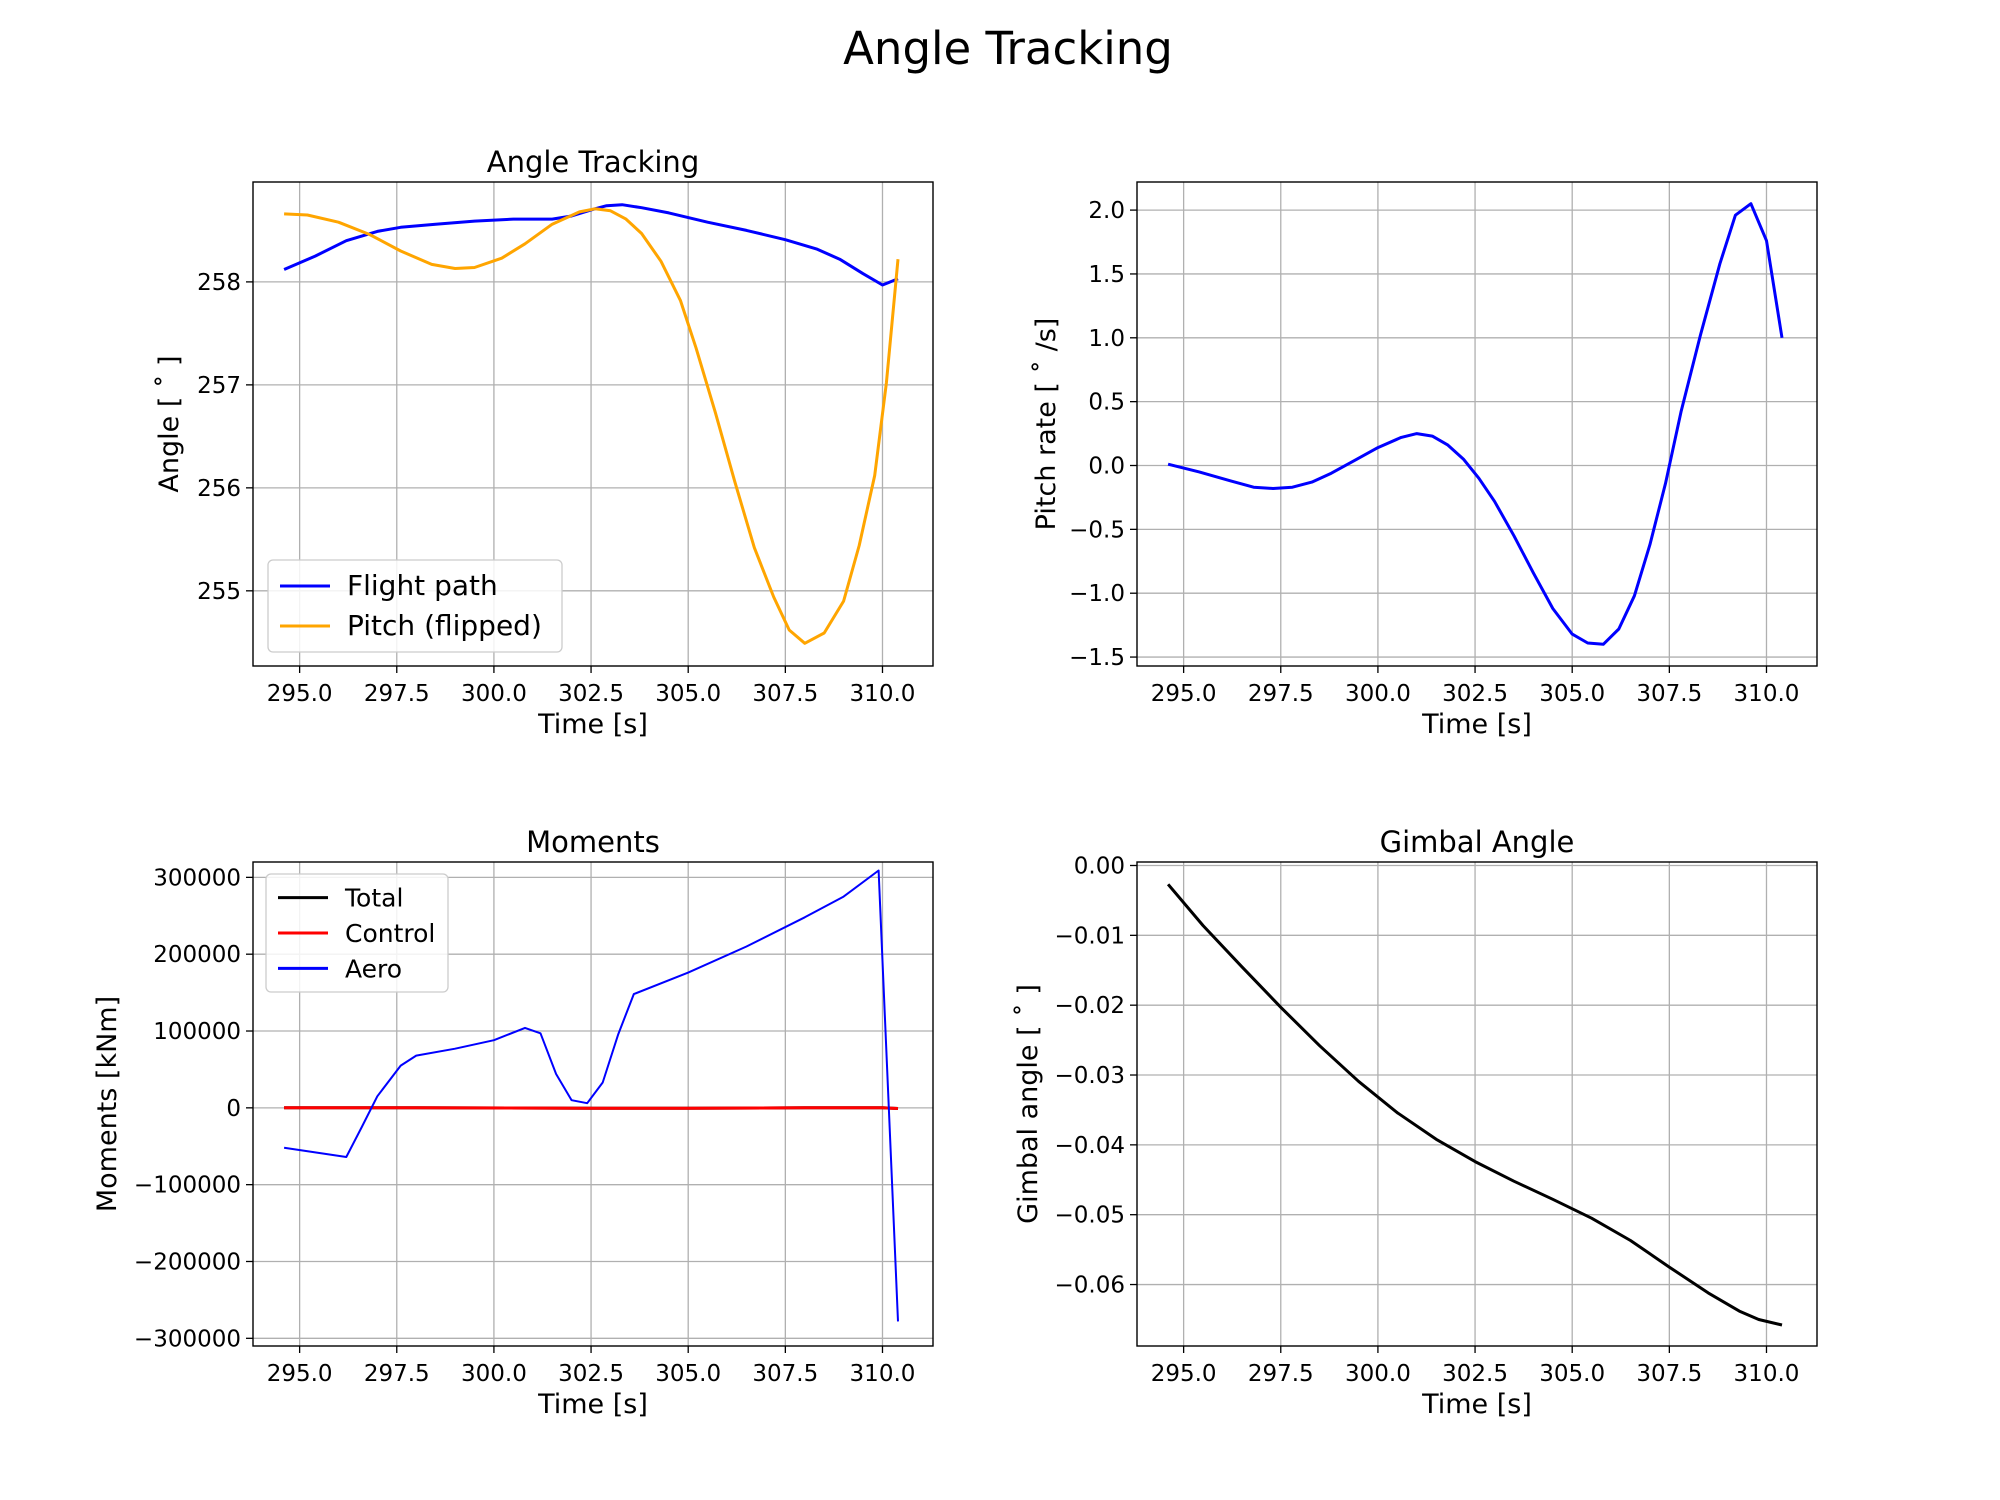 This screenshot has height=1500, width=2000. I want to click on legend: Flight path Pitch (flipped), so click(415, 606).